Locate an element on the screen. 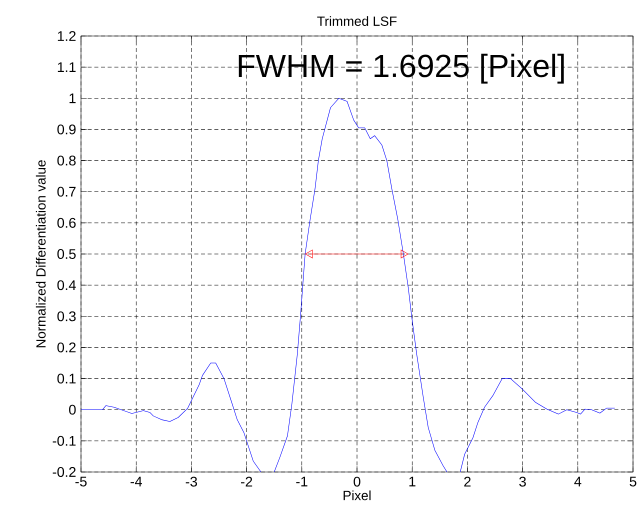  y-tick-label: 0 is located at coordinates (72, 409).